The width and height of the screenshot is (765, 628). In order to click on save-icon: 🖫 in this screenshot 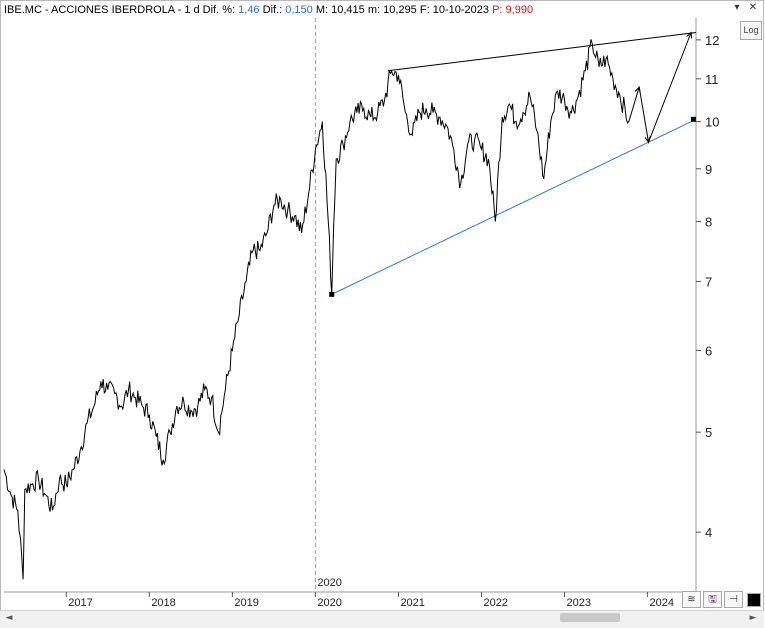, I will do `click(712, 599)`.